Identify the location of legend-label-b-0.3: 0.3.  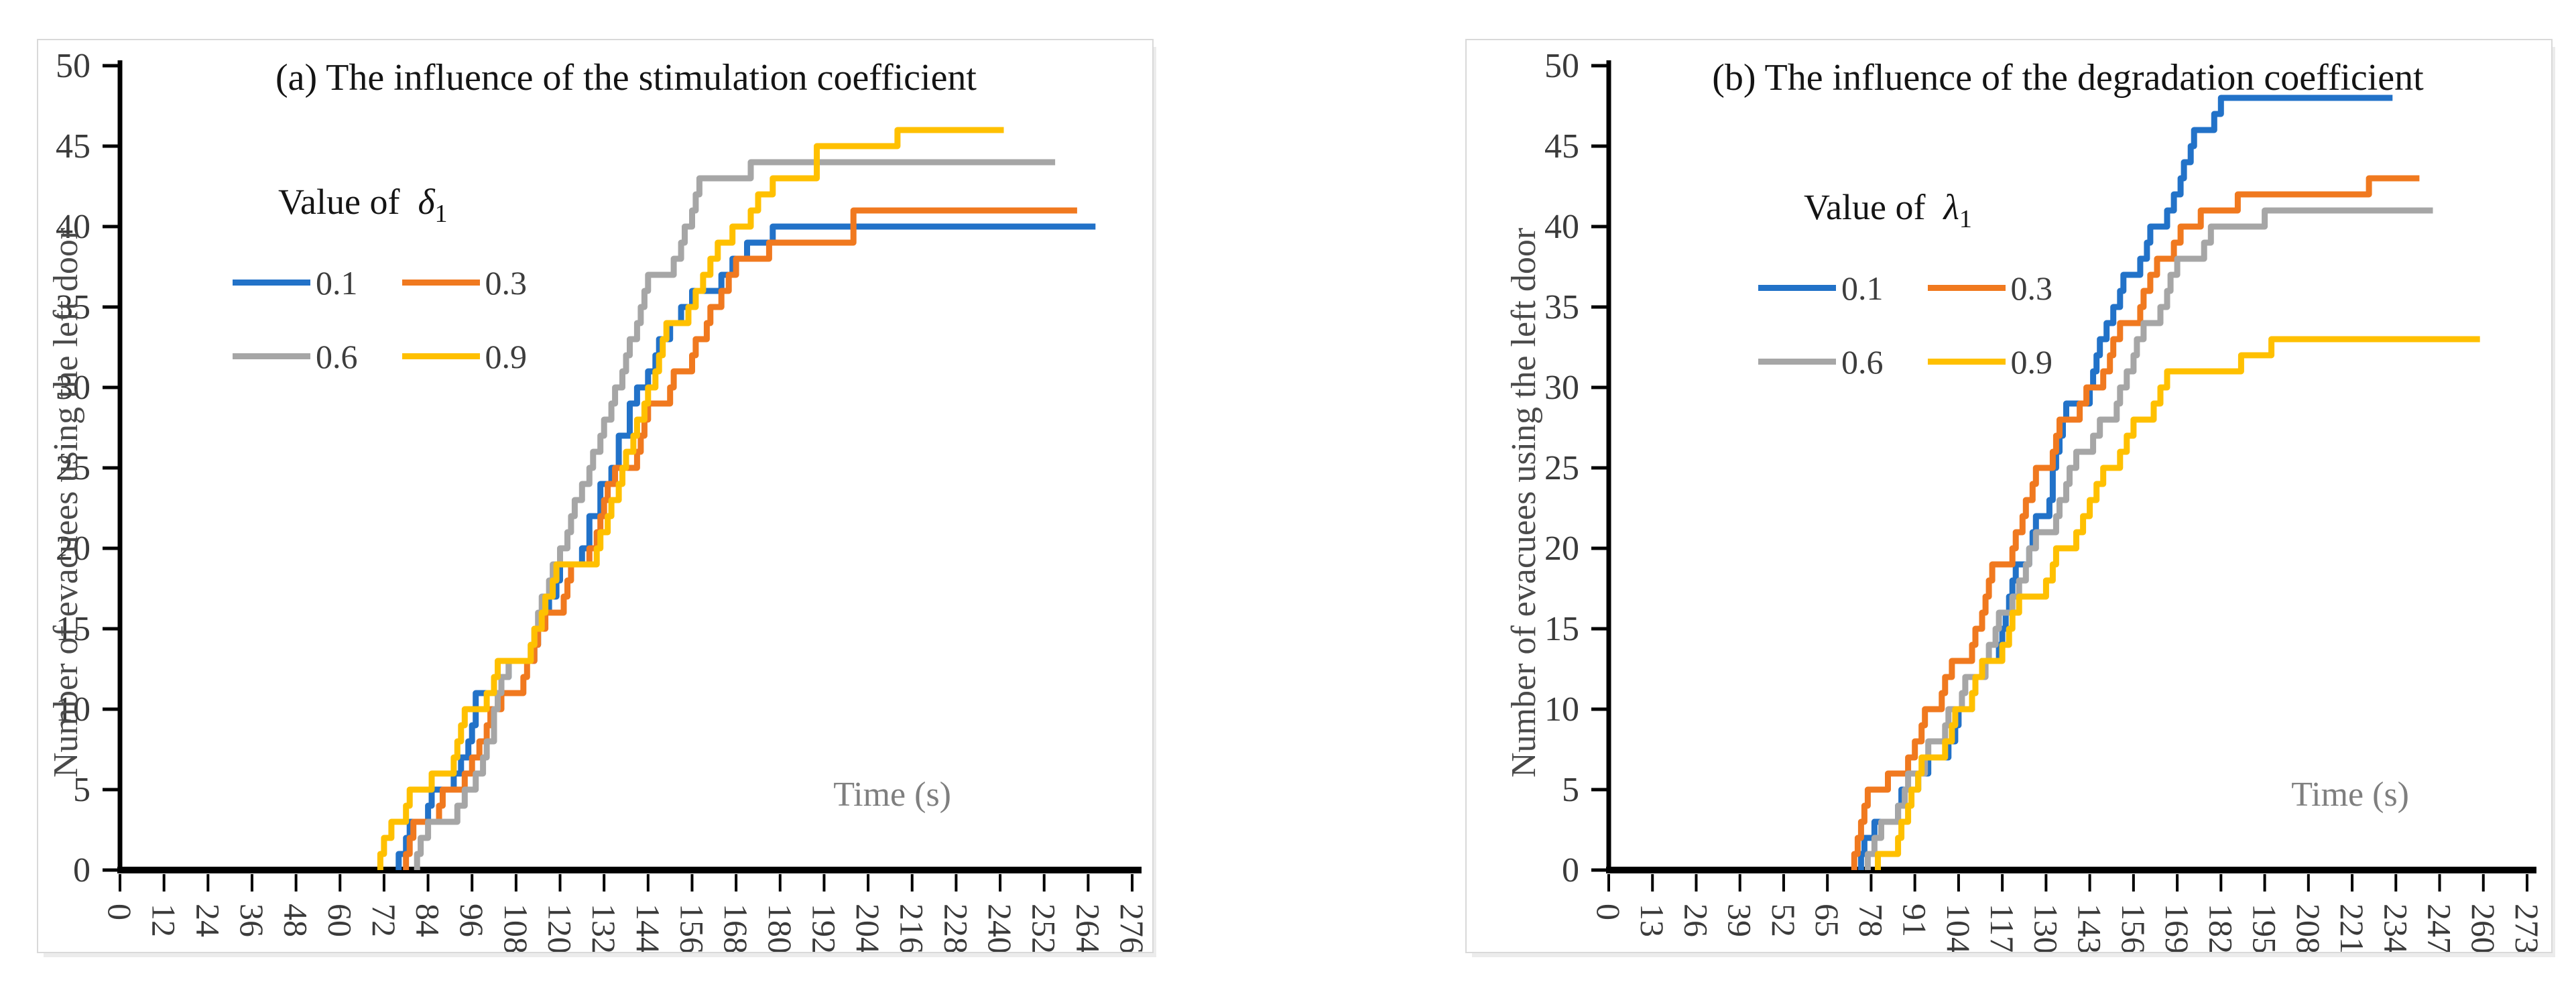
(2031, 288).